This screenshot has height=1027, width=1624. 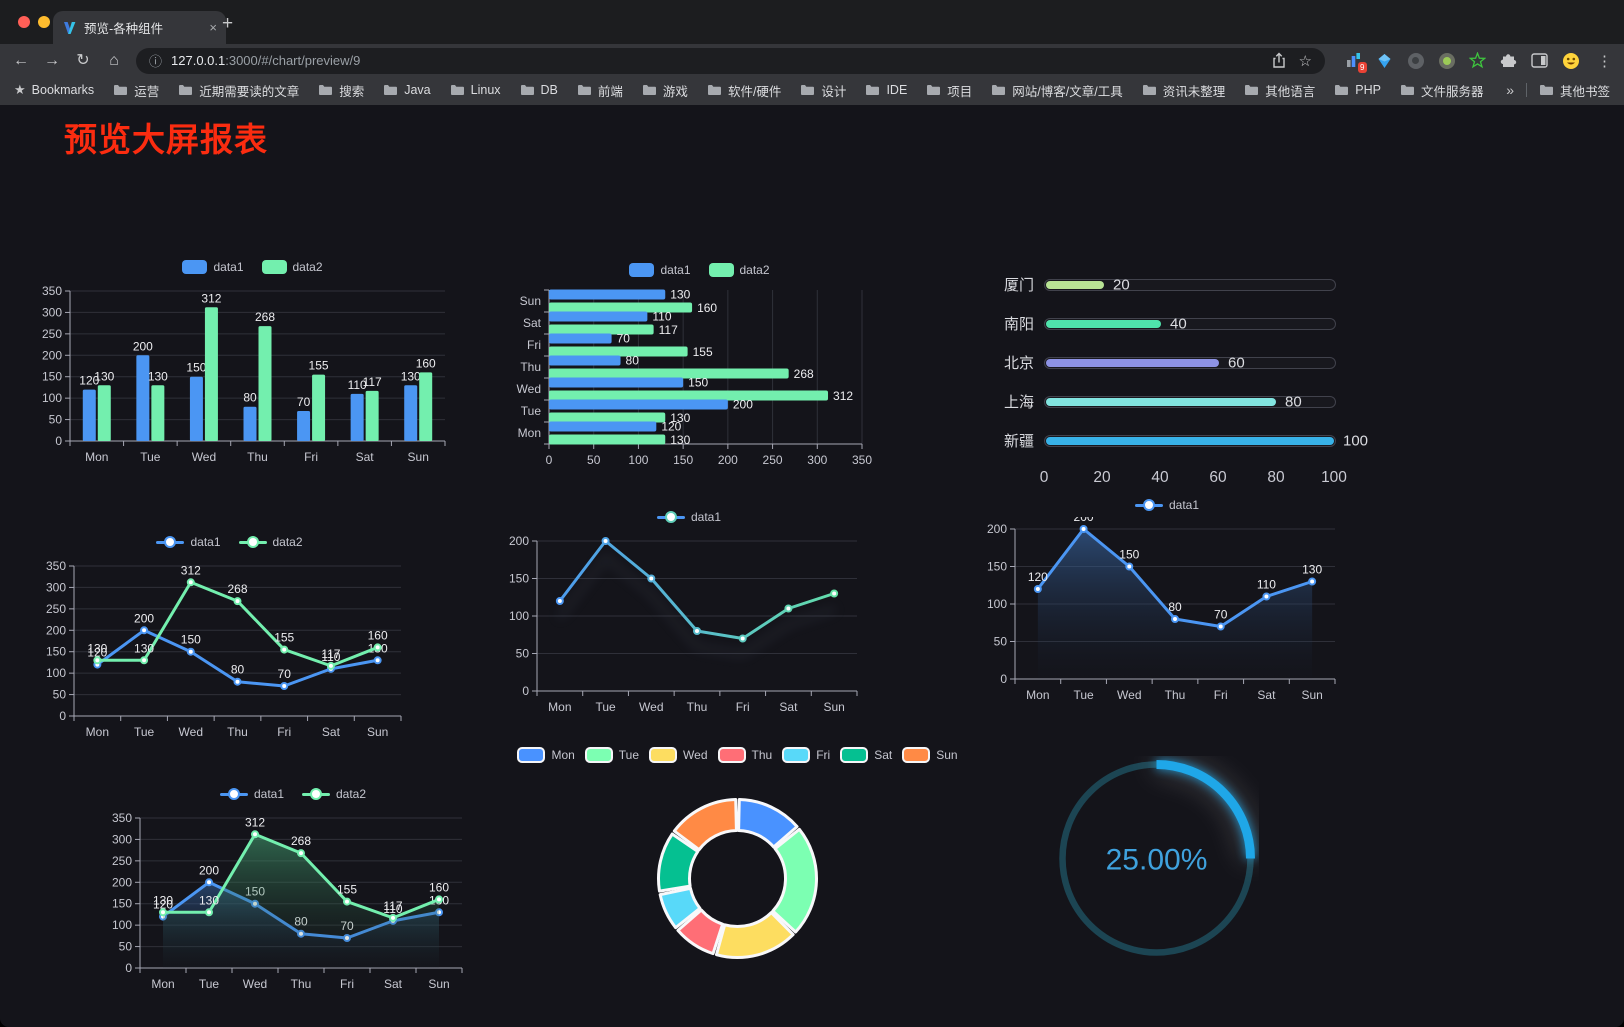 What do you see at coordinates (1193, 475) in the screenshot?
I see `progress-axis: 0 20 40 60 80 100` at bounding box center [1193, 475].